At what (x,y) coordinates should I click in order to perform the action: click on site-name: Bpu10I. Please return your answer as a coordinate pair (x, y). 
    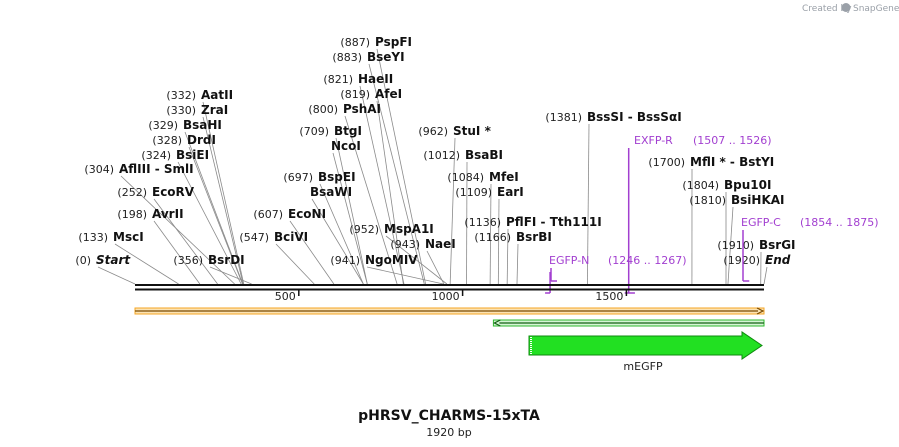
    Looking at the image, I should click on (747, 185).